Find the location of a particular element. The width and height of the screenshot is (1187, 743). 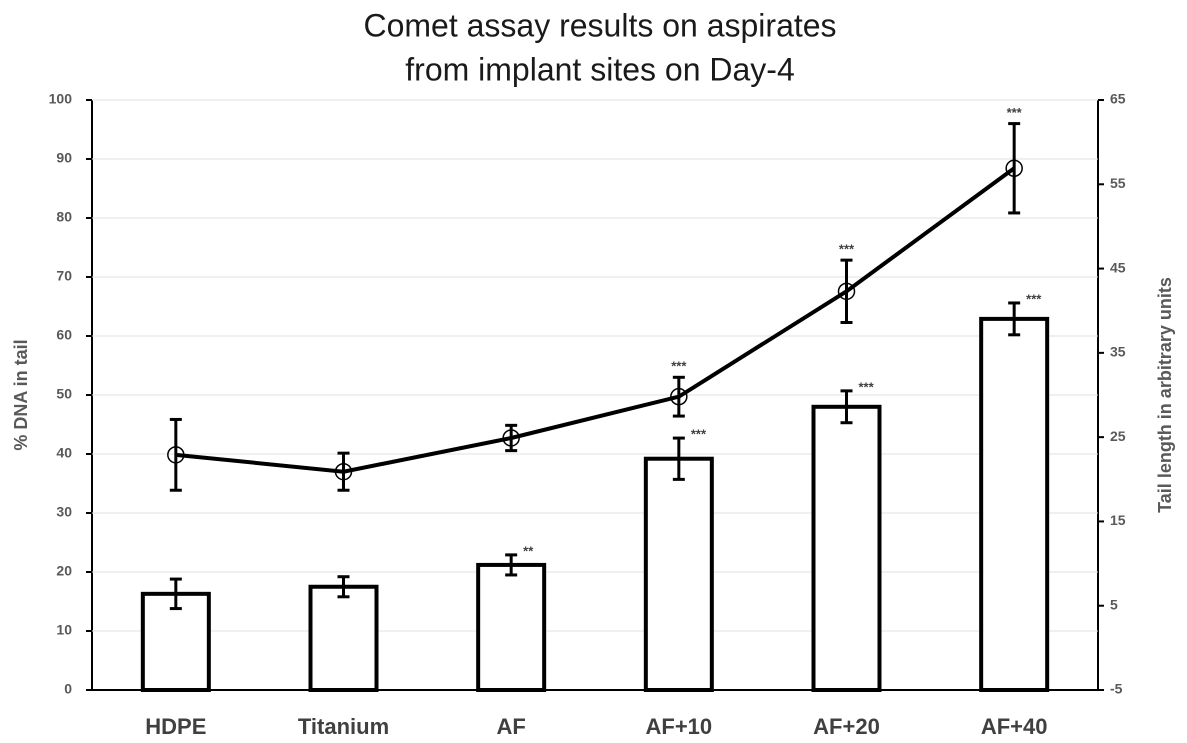

significance-label: ** is located at coordinates (528, 550).